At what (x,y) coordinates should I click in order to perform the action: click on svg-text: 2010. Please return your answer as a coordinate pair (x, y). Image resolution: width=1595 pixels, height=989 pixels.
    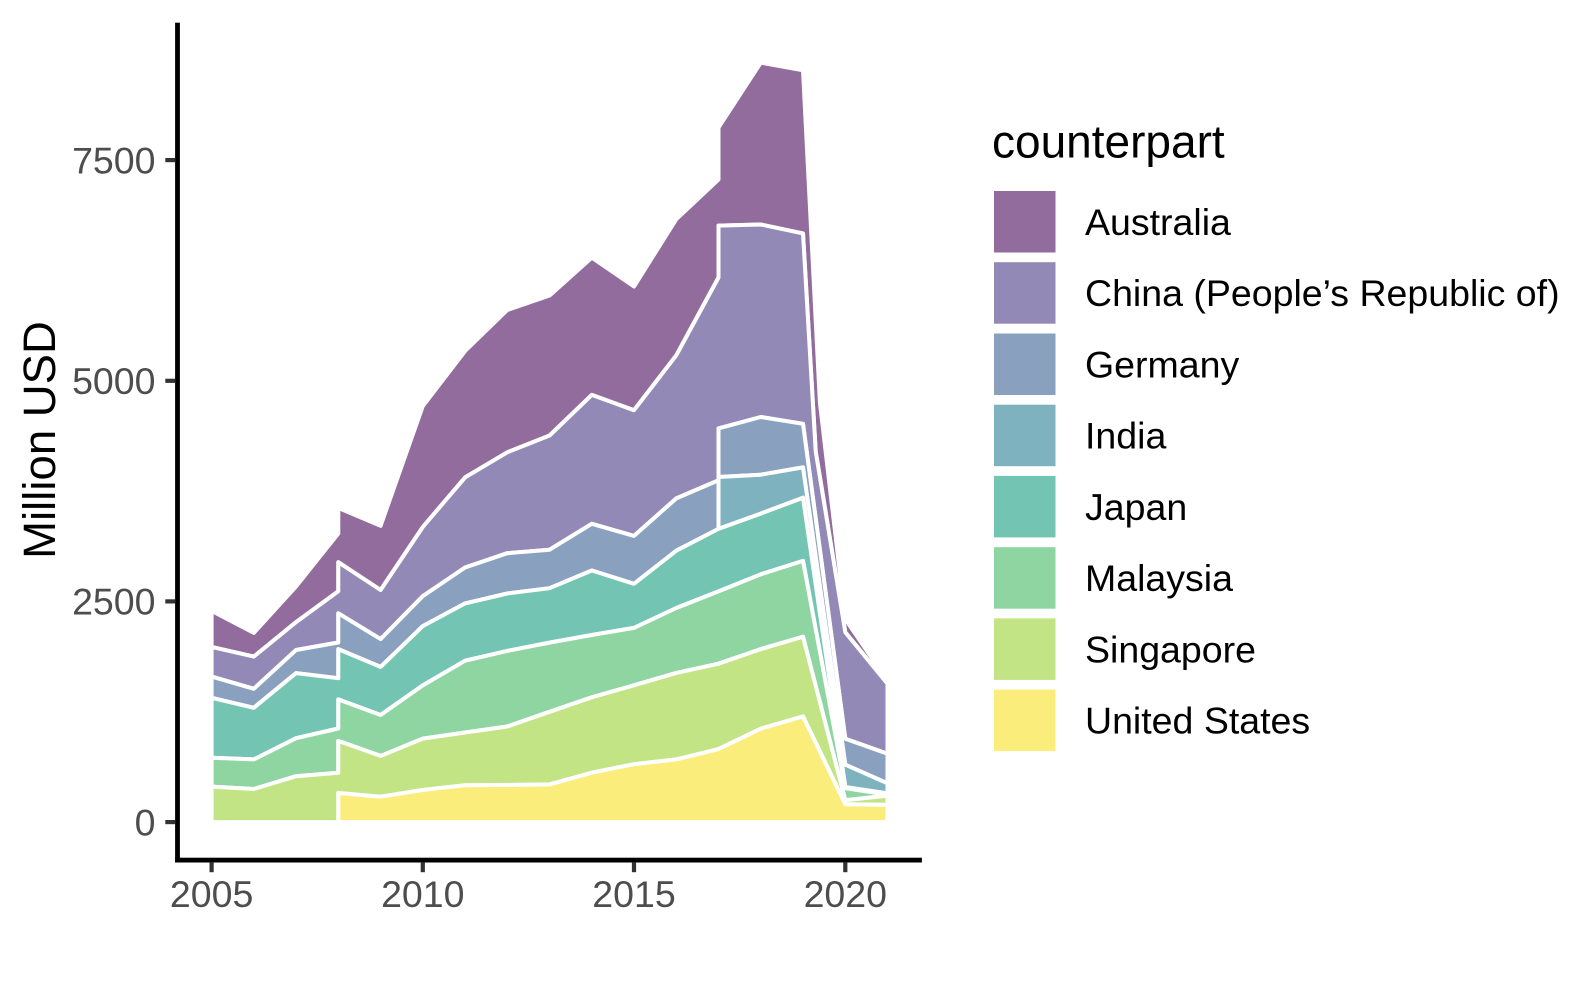
    Looking at the image, I should click on (422, 894).